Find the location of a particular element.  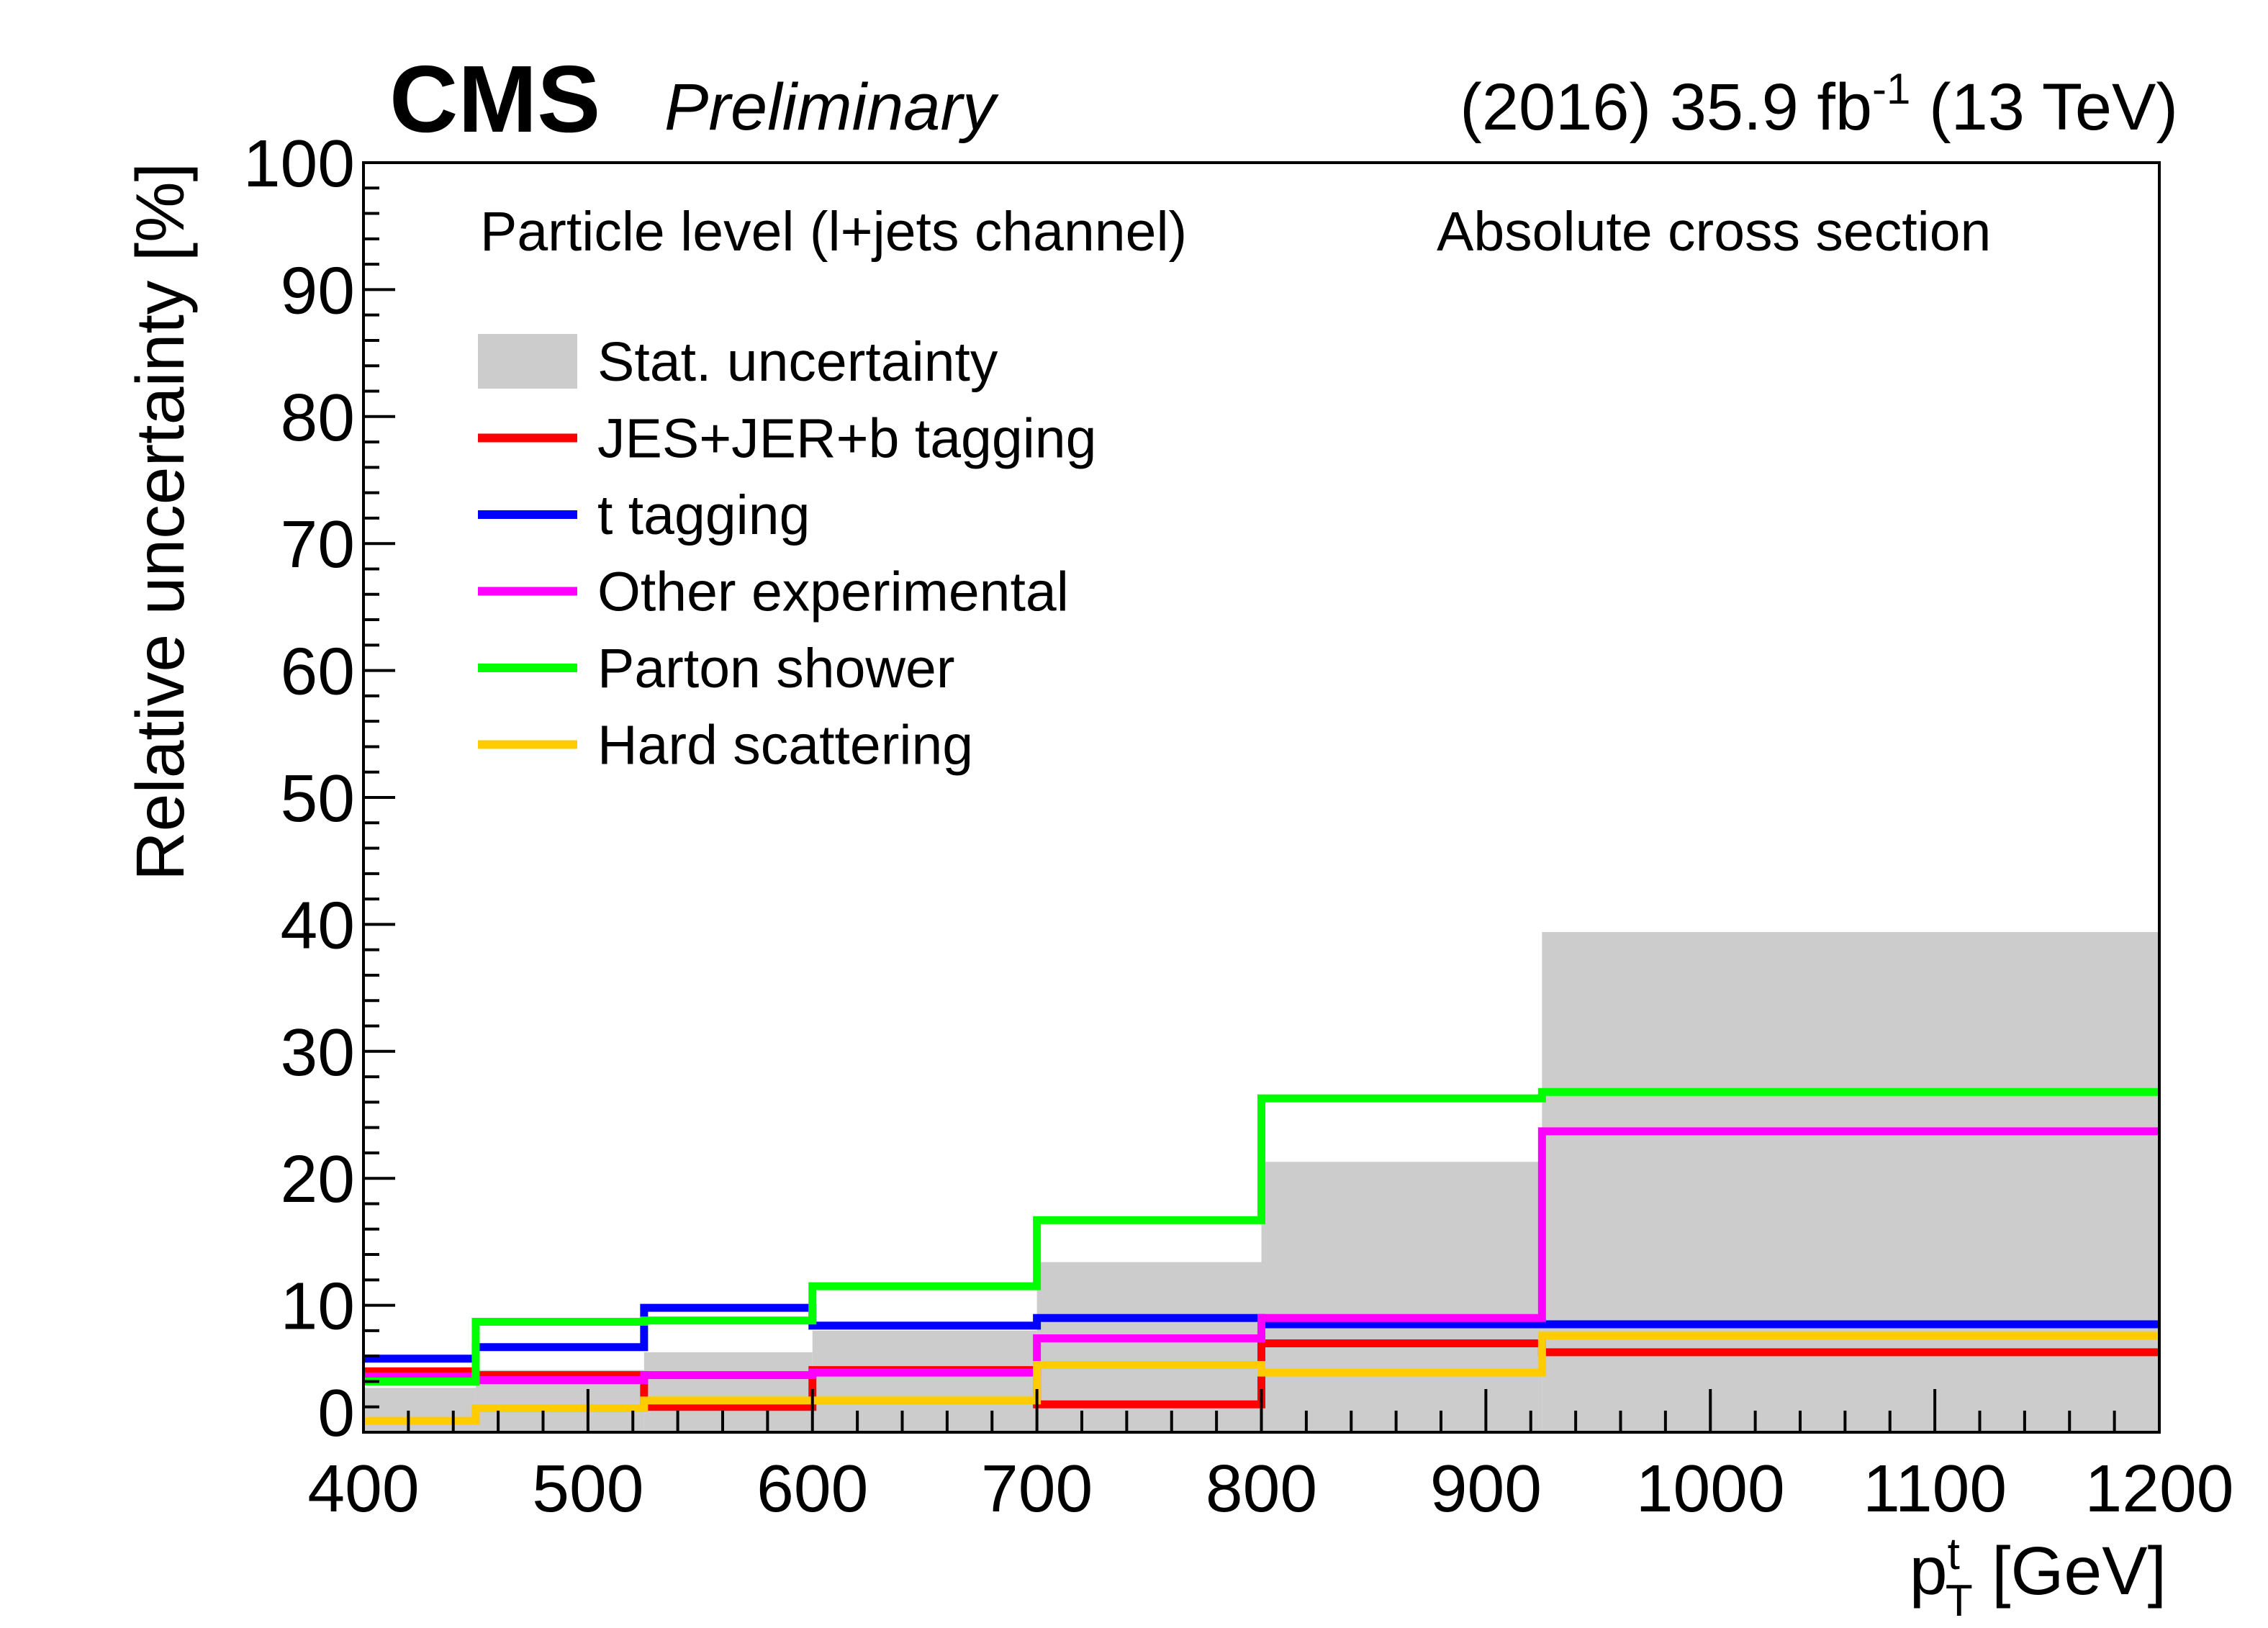

legend-entry-stat-uncertainty: Stat. uncertainty is located at coordinates (738, 362).